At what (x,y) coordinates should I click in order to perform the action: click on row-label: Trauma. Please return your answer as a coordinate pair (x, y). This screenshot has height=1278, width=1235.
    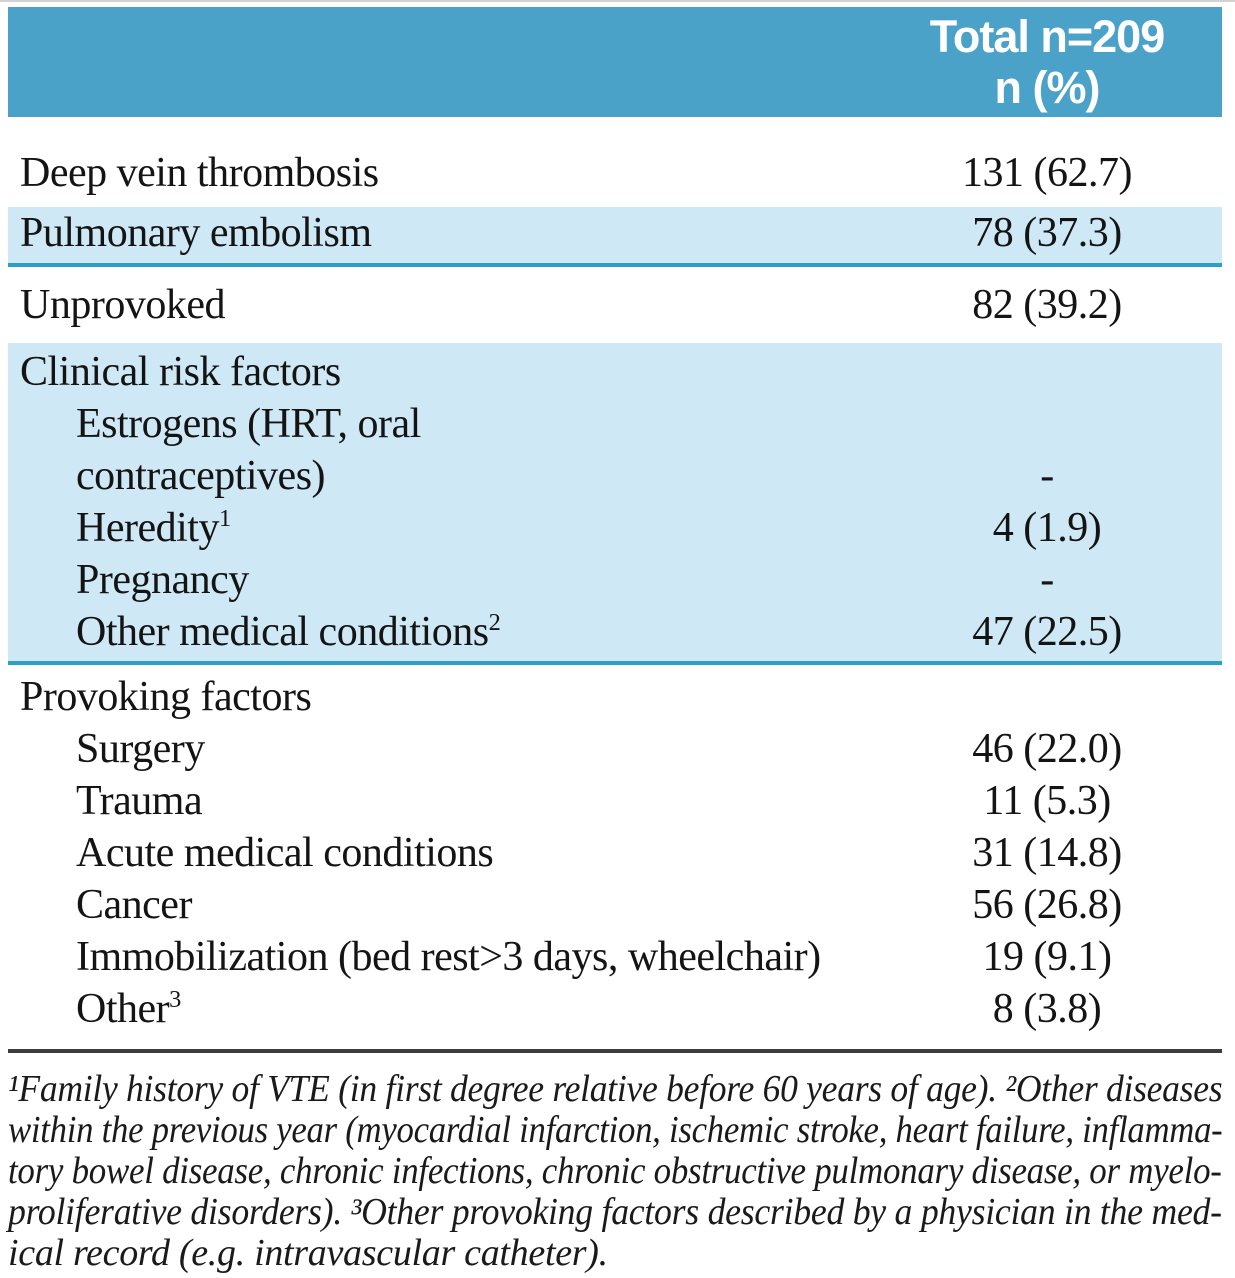
    Looking at the image, I should click on (139, 801).